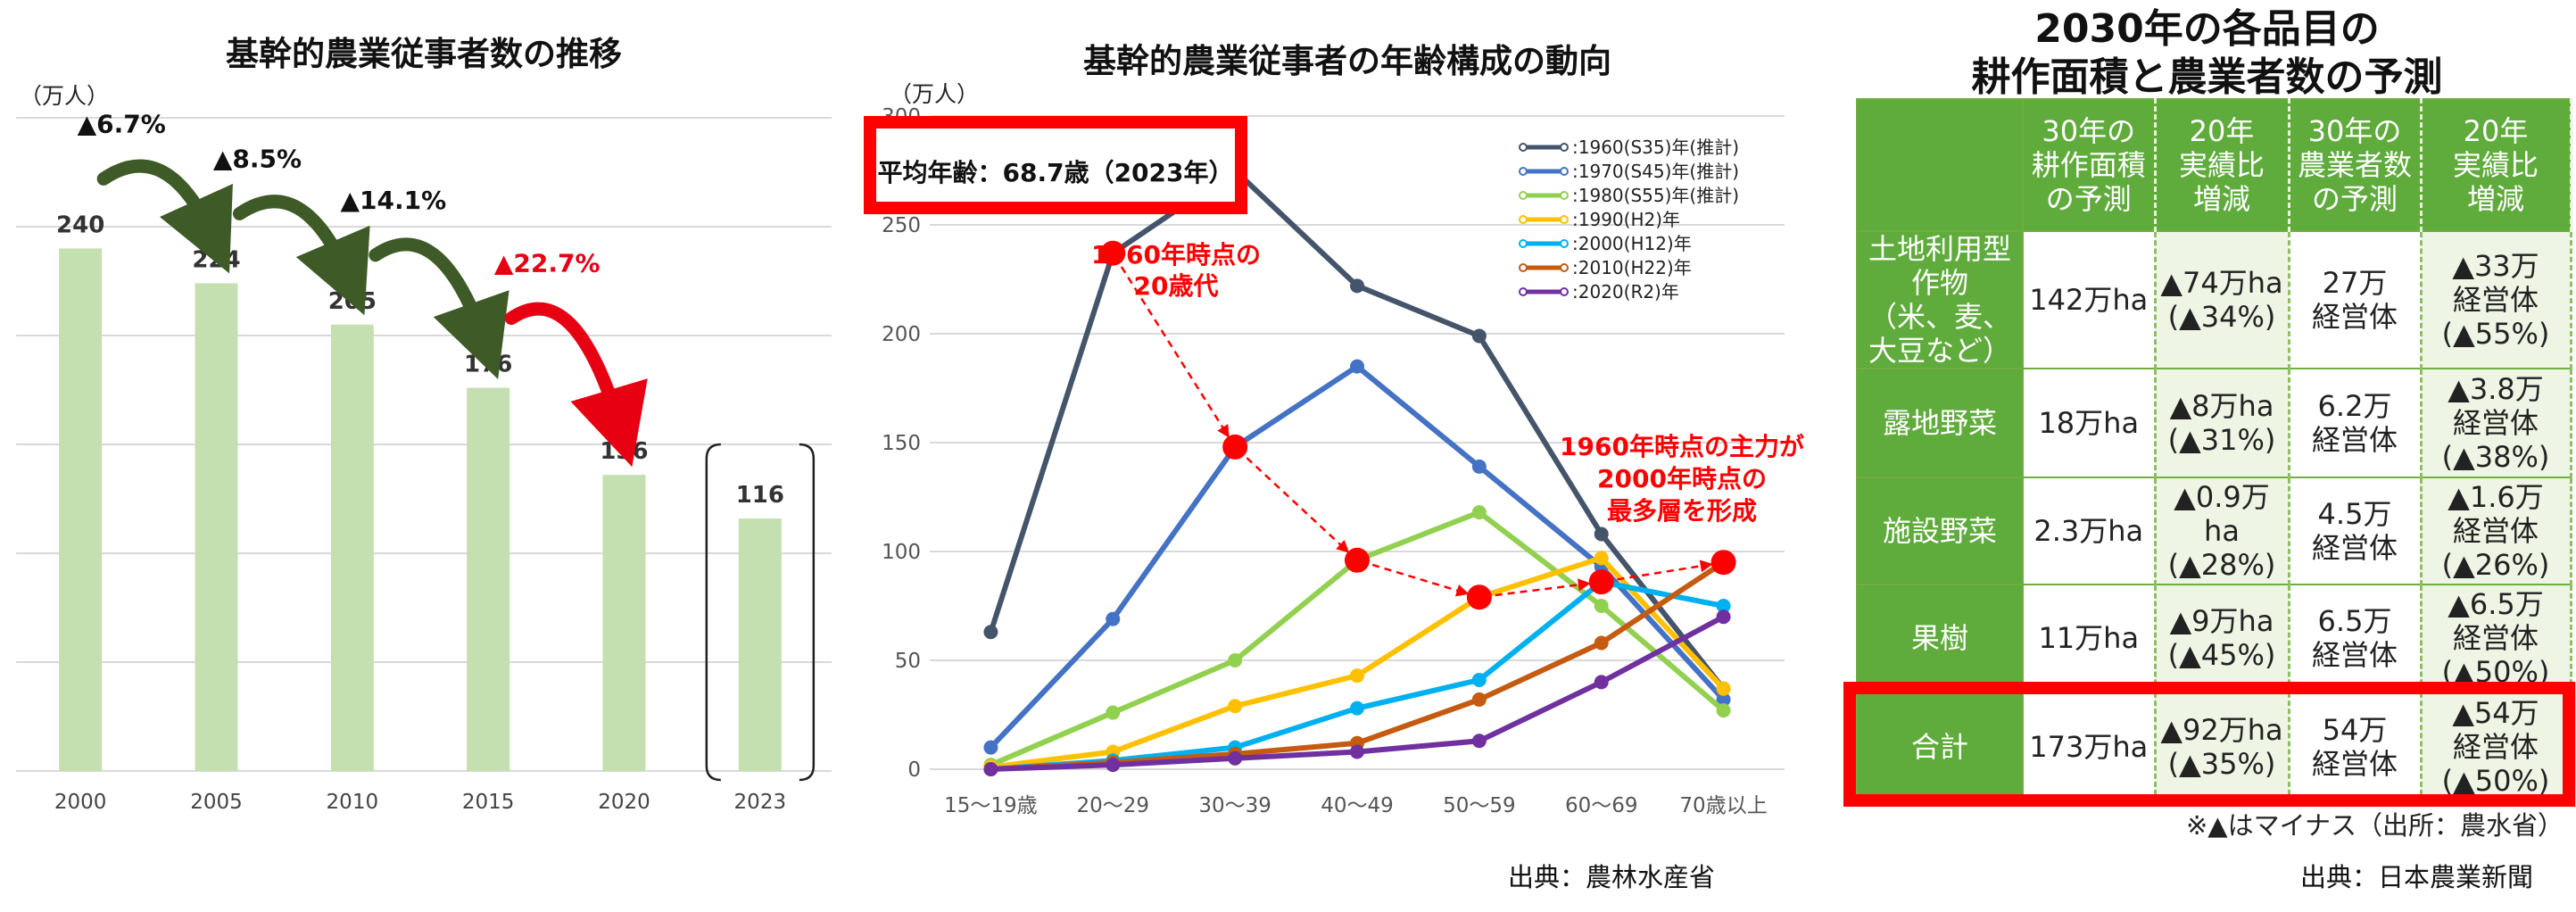 The width and height of the screenshot is (2576, 912). Describe the element at coordinates (1940, 638) in the screenshot. I see `row-category: 果樹` at that location.